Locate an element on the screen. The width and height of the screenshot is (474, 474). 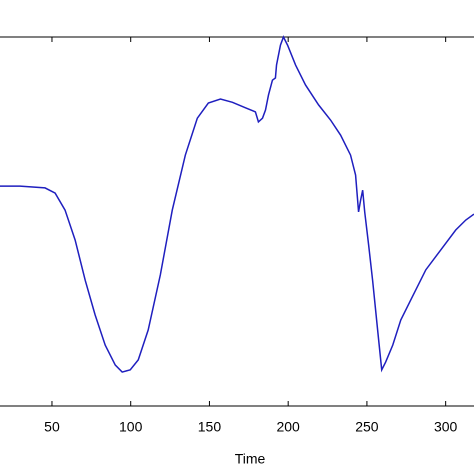
x-tick-label: 100 is located at coordinates (131, 427).